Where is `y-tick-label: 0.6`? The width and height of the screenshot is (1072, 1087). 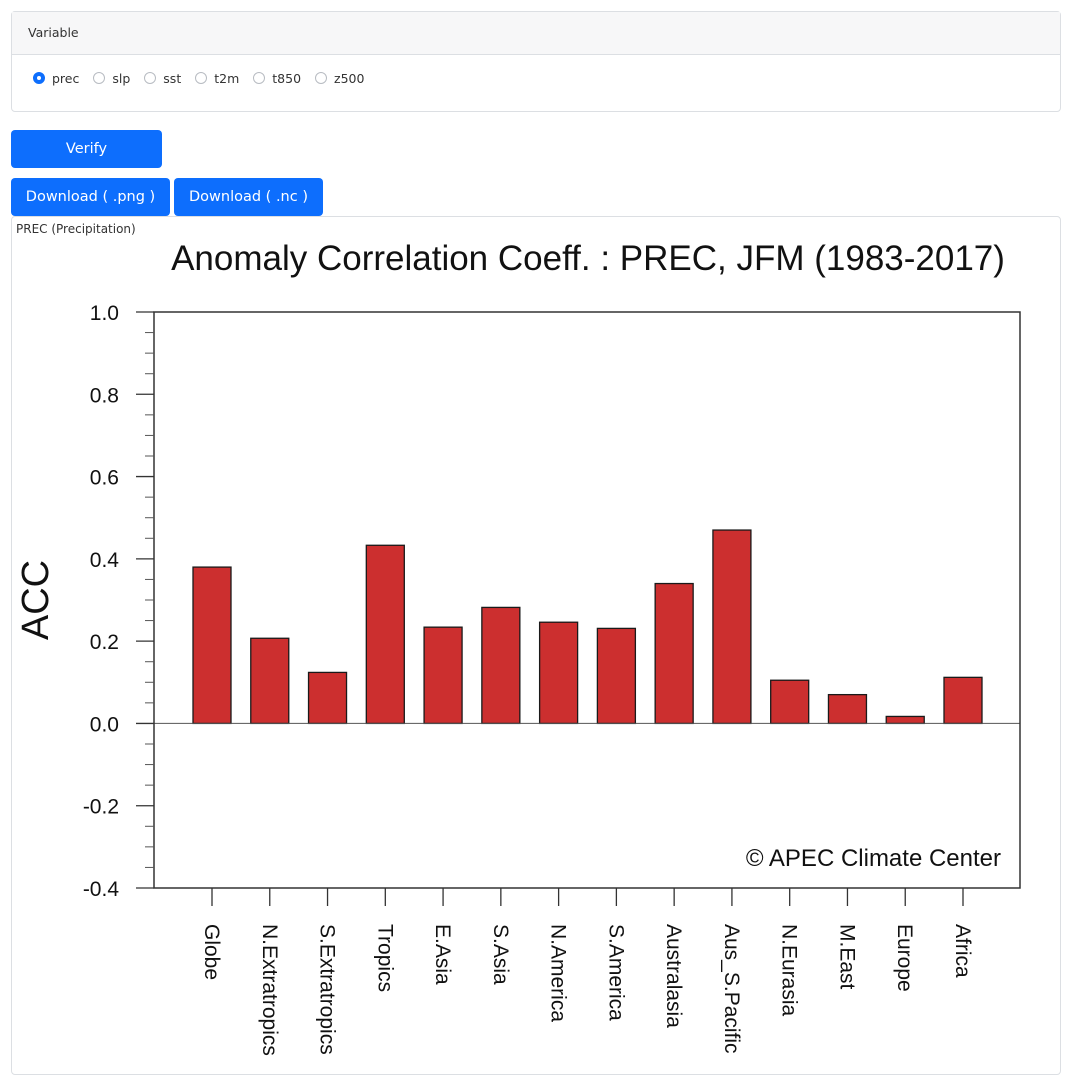 y-tick-label: 0.6 is located at coordinates (104, 478).